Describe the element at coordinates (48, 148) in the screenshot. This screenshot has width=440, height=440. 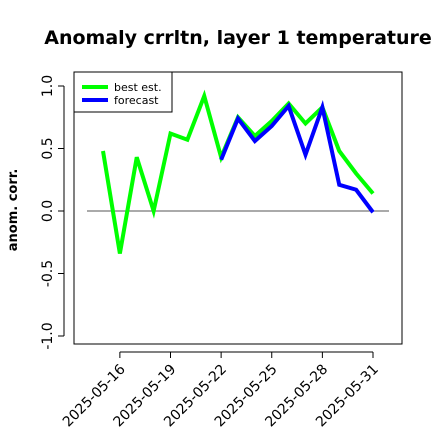
I see `y-tick-label: 0.5` at that location.